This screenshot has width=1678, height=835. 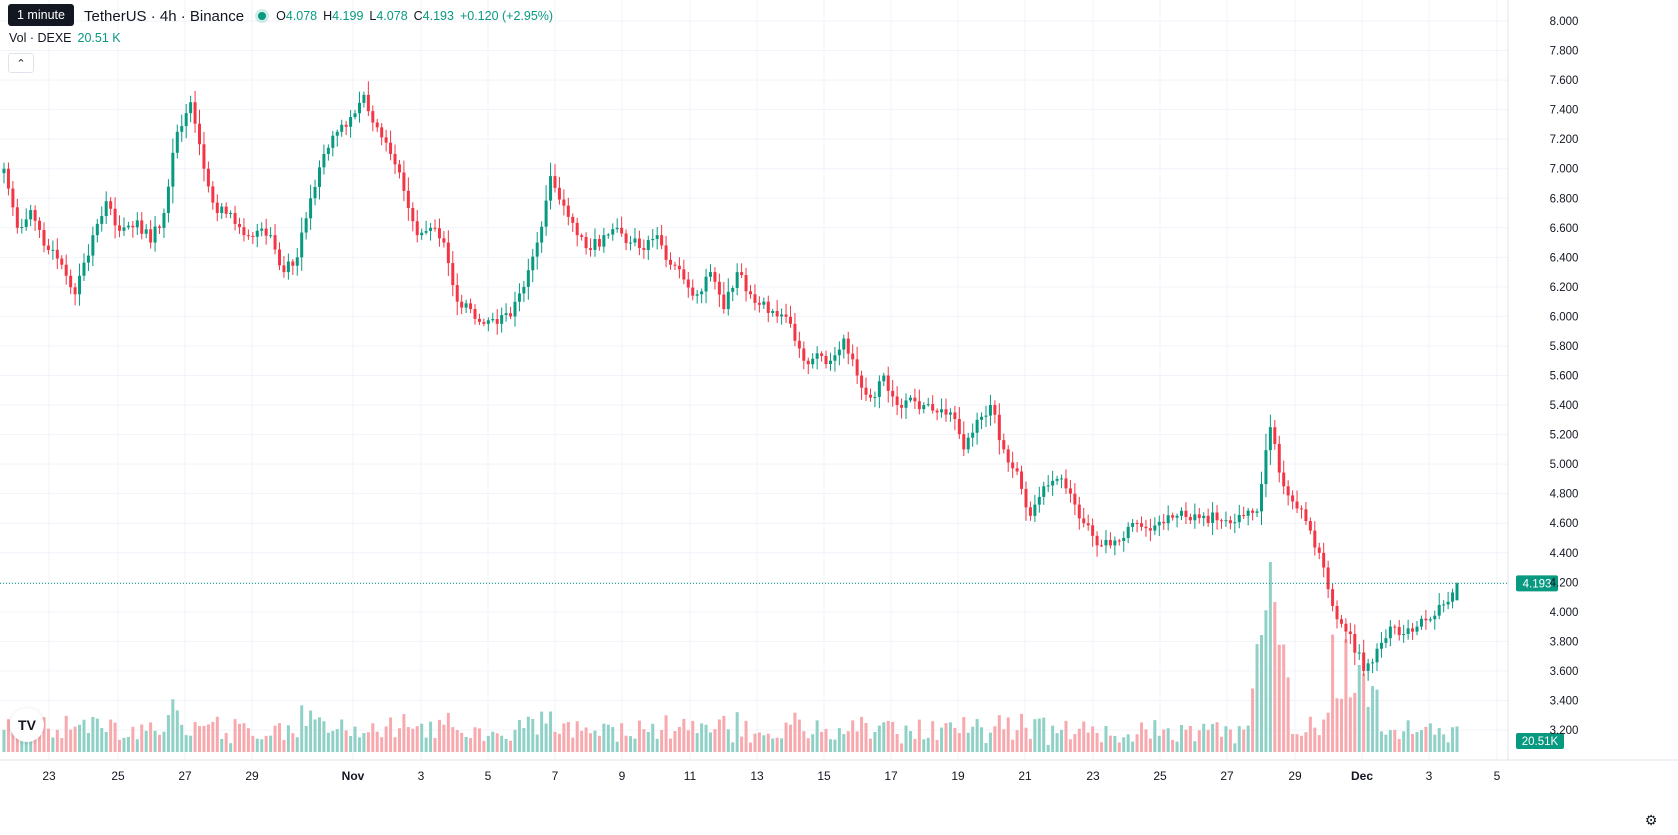 I want to click on price-tick-label: 6.000, so click(x=1564, y=317).